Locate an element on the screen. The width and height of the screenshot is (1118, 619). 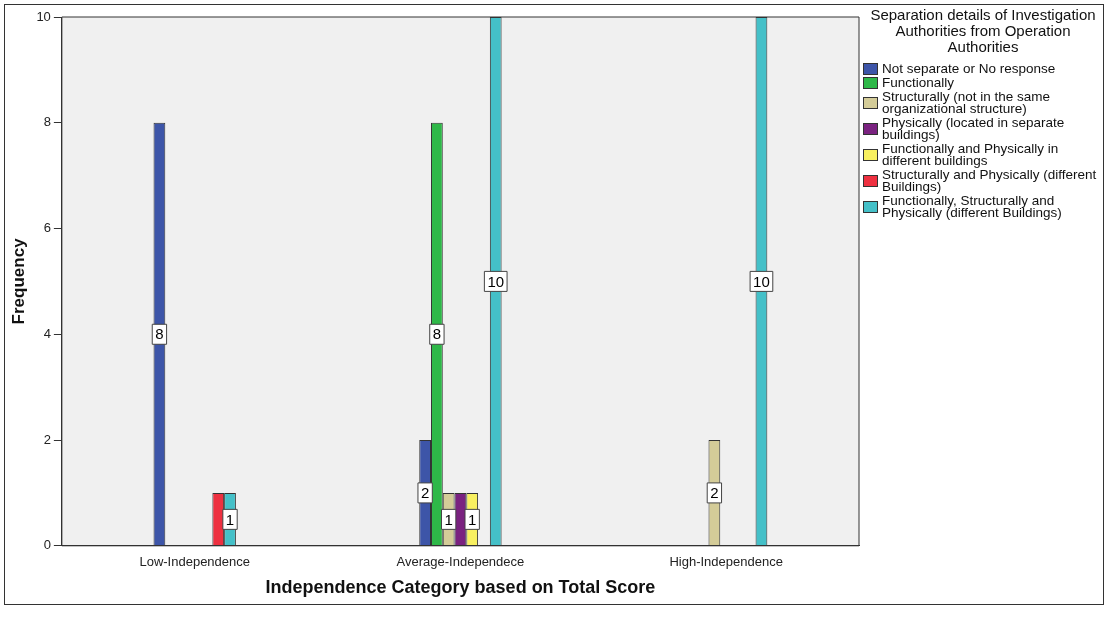
y-axis-title: Frequency is located at coordinates (18, 281).